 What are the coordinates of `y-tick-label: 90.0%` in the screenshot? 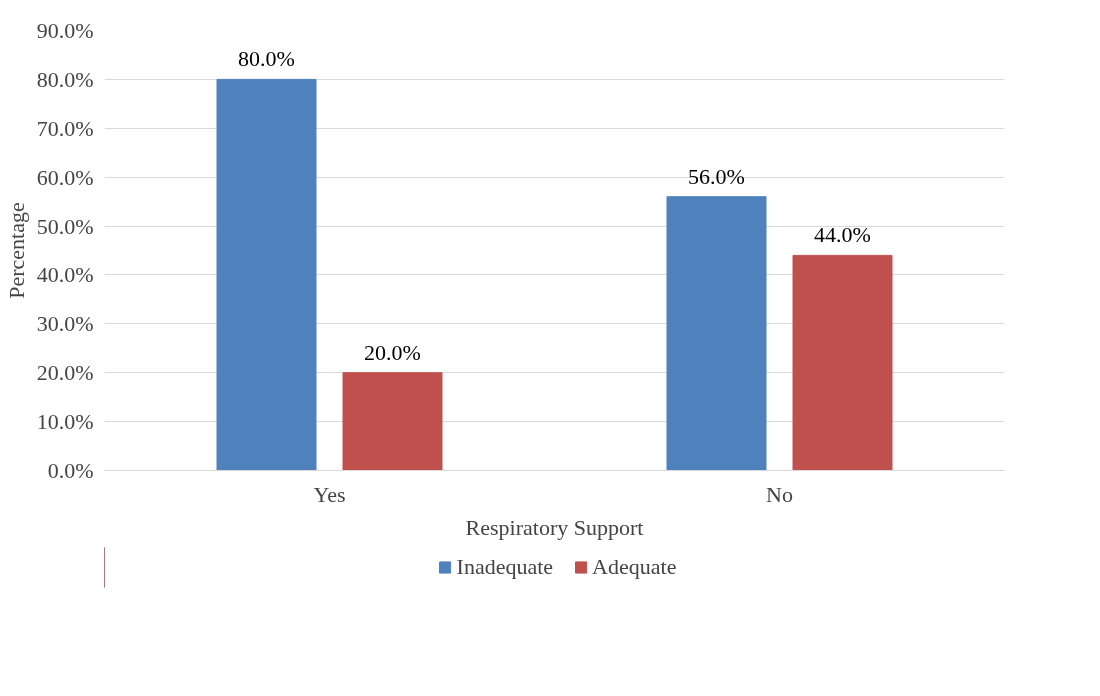 It's located at (65, 30).